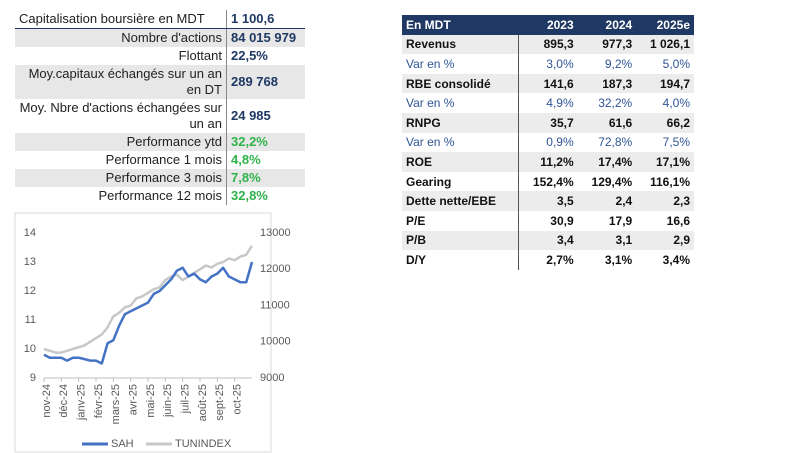 This screenshot has width=801, height=453. I want to click on cell: 3,1%, so click(618, 259).